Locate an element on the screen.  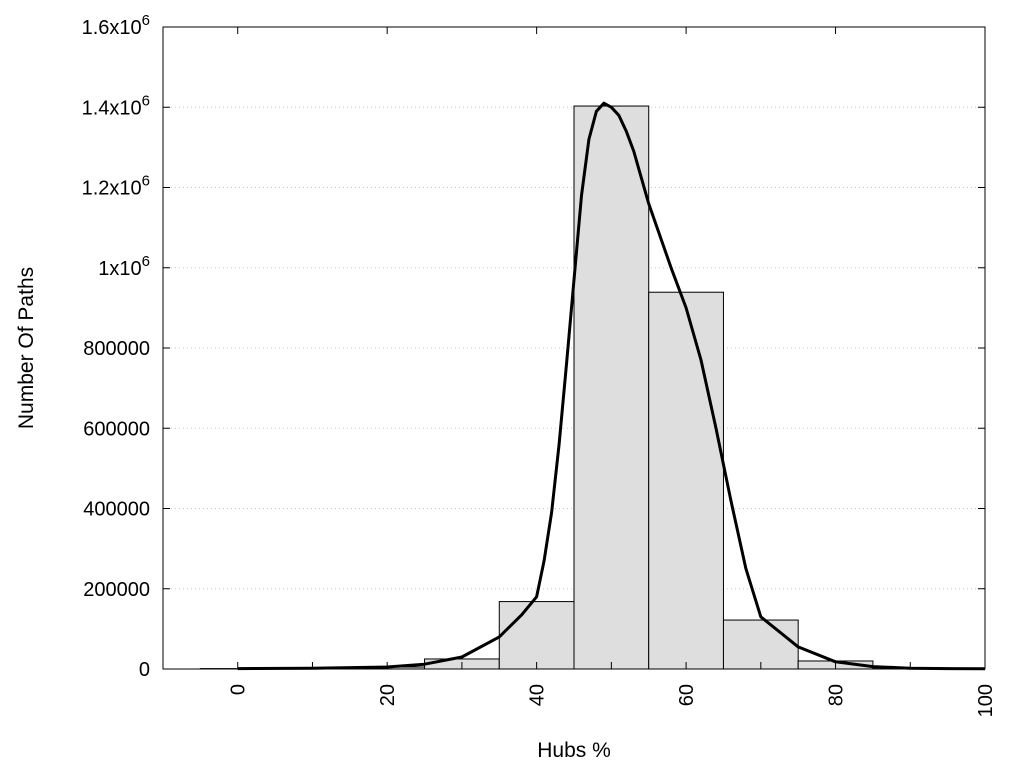
y-tick-label: 1.2x10⁶ is located at coordinates (116, 186).